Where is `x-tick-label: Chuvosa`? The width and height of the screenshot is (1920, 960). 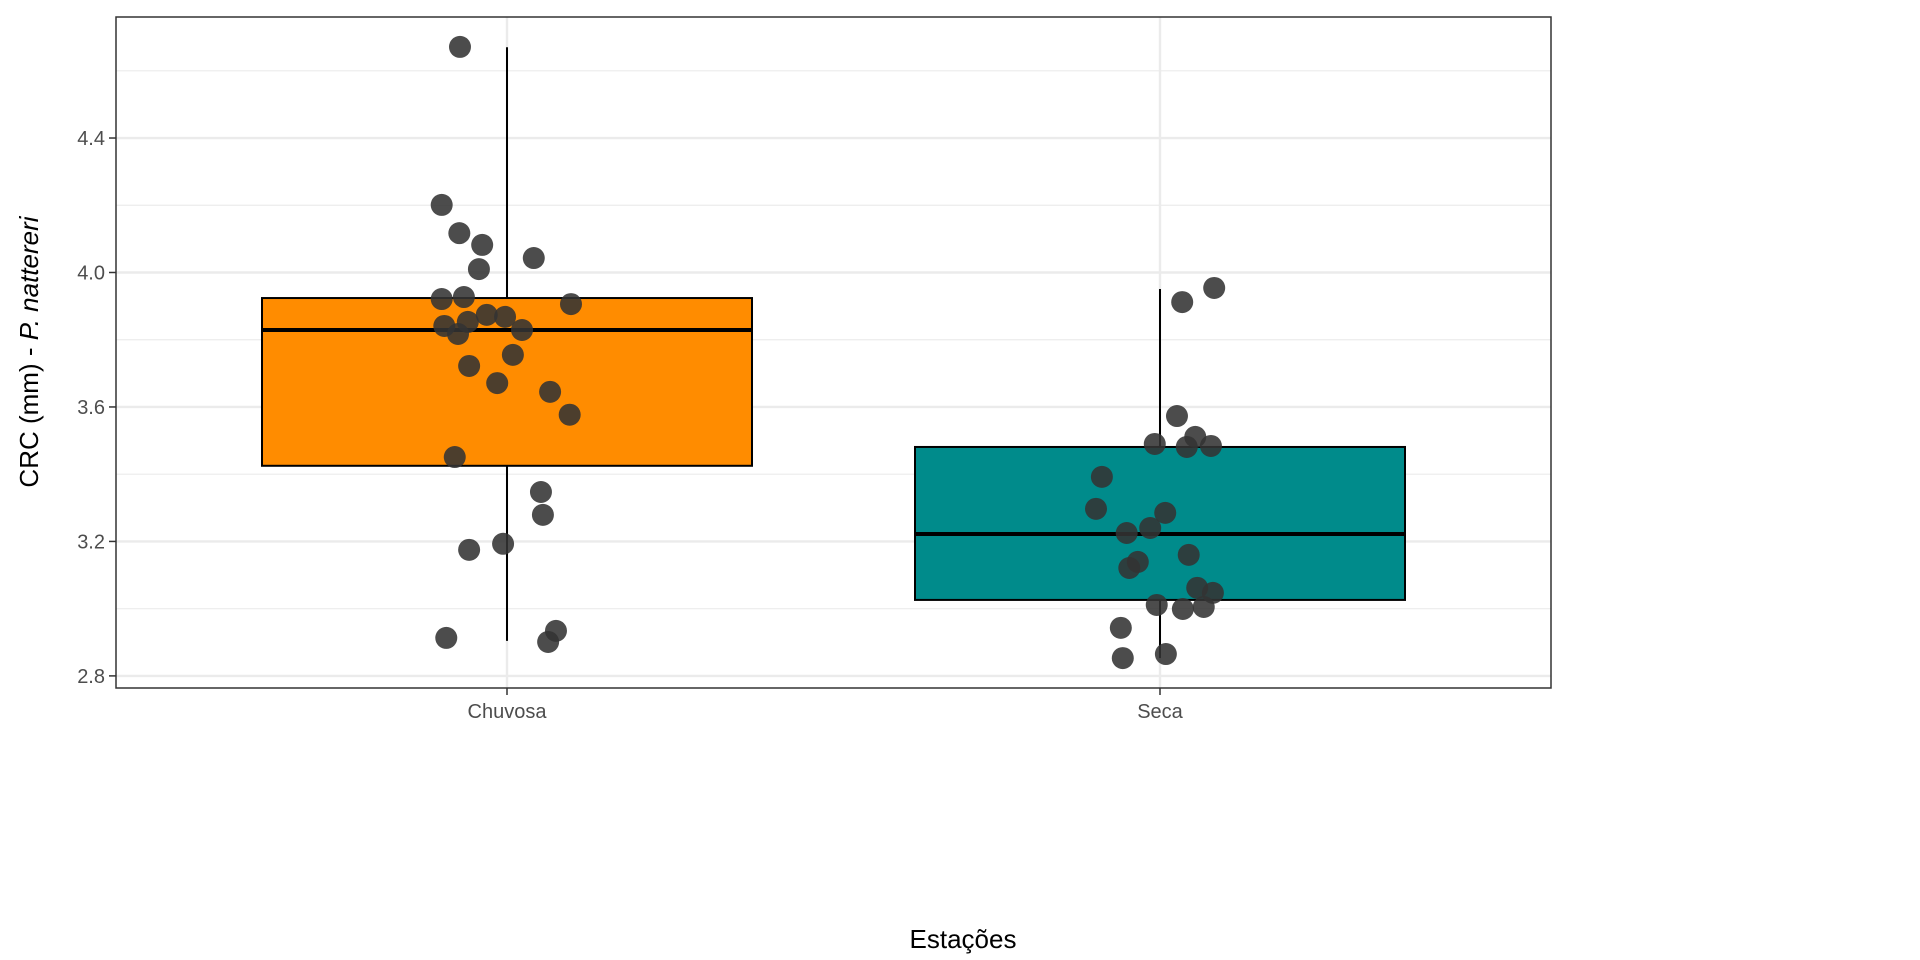 x-tick-label: Chuvosa is located at coordinates (508, 712).